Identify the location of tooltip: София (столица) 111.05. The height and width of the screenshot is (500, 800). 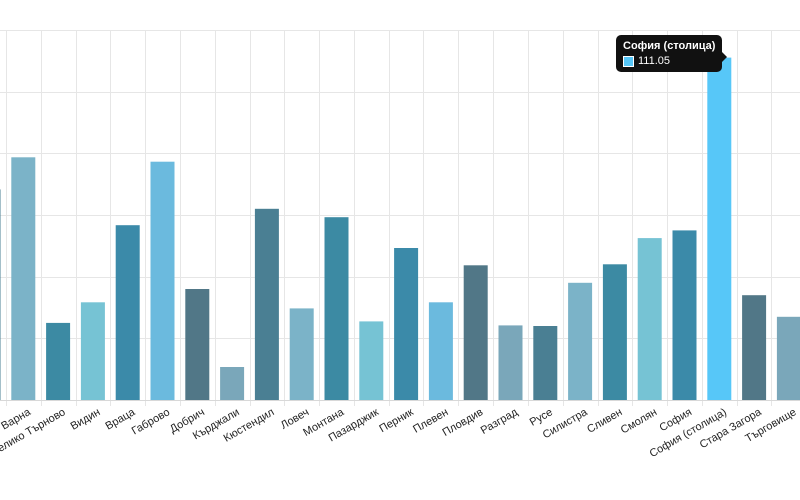
(672, 53).